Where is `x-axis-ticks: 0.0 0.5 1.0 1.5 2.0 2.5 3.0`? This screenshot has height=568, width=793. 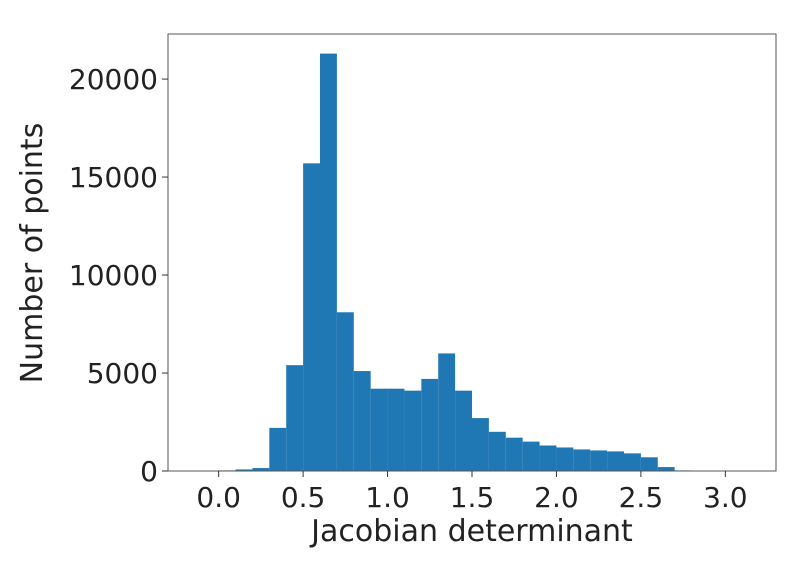 x-axis-ticks: 0.0 0.5 1.0 1.5 2.0 2.5 3.0 is located at coordinates (472, 492).